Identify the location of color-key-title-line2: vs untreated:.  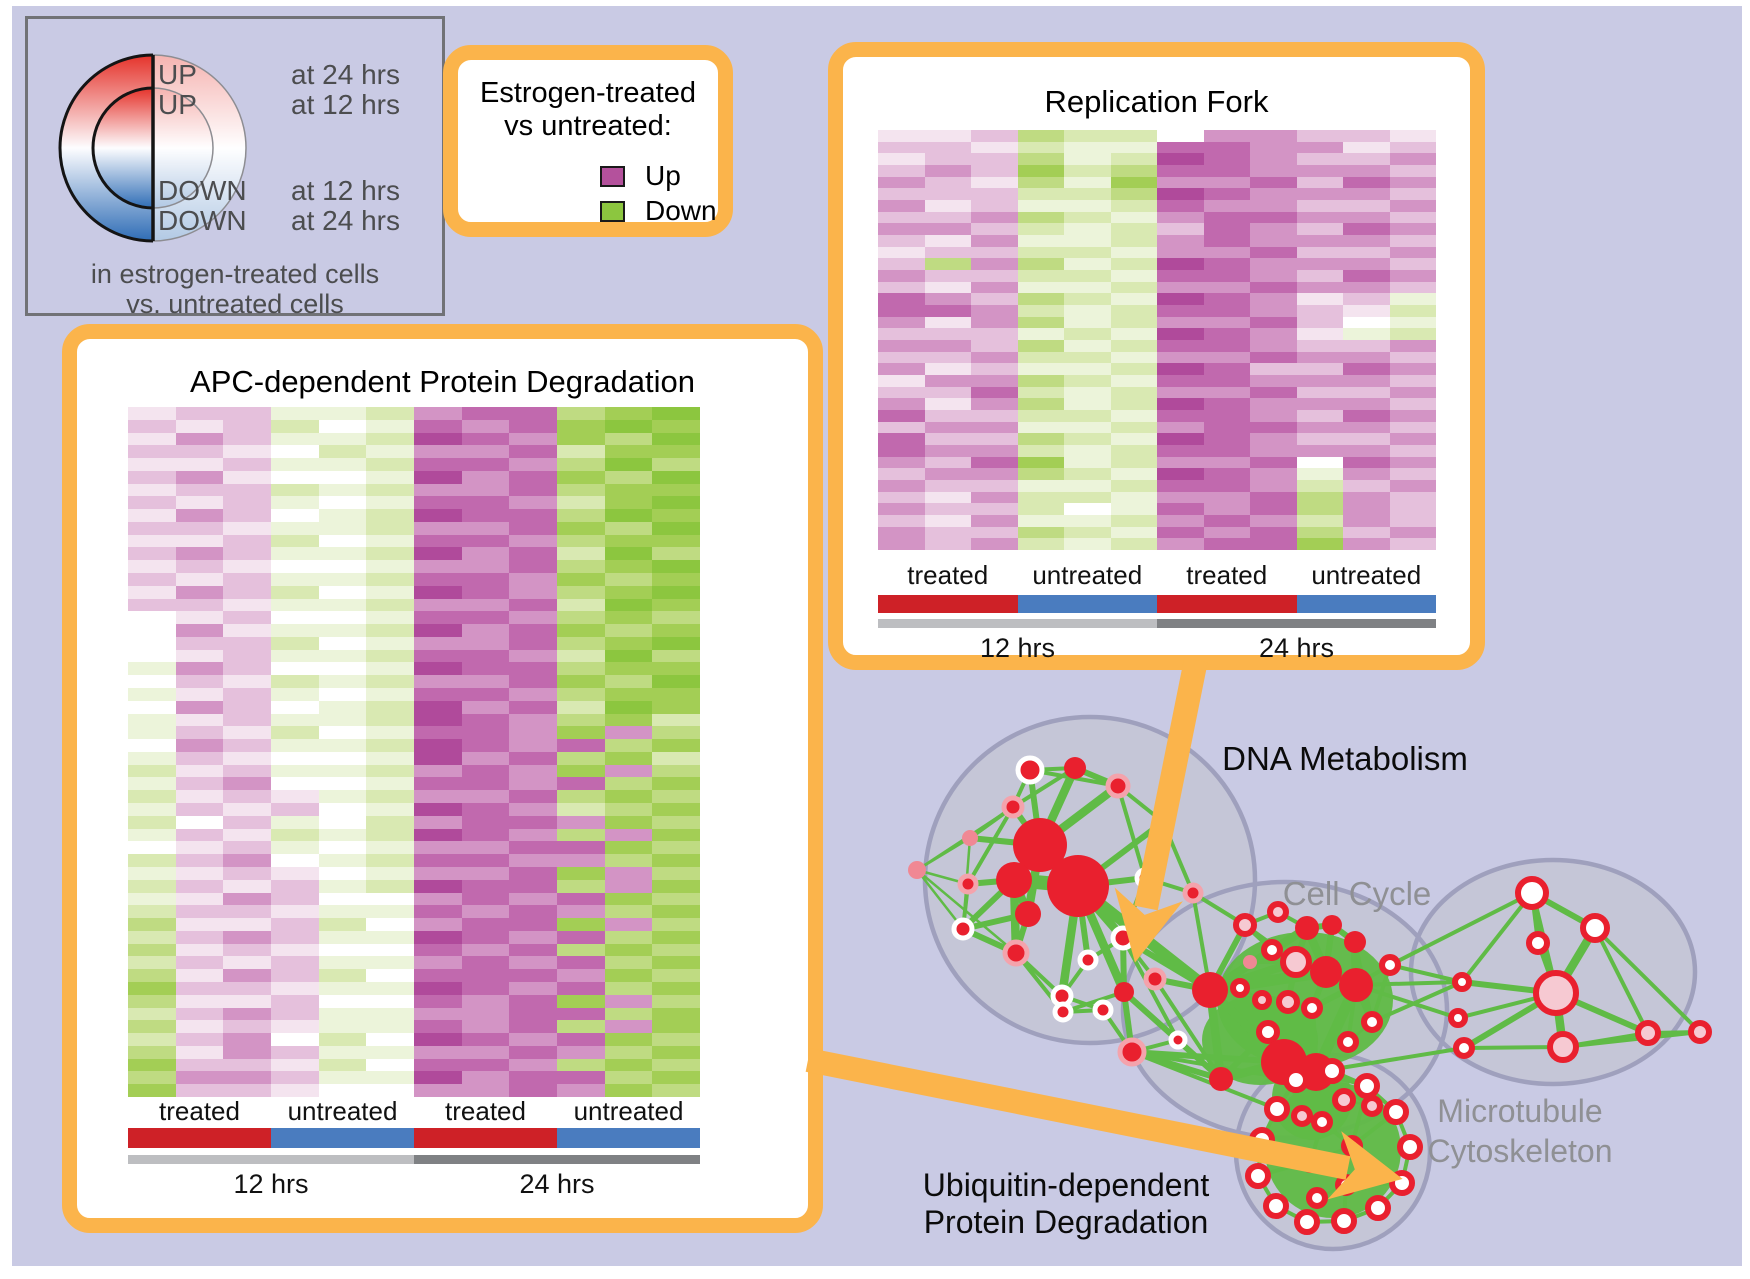
(588, 126).